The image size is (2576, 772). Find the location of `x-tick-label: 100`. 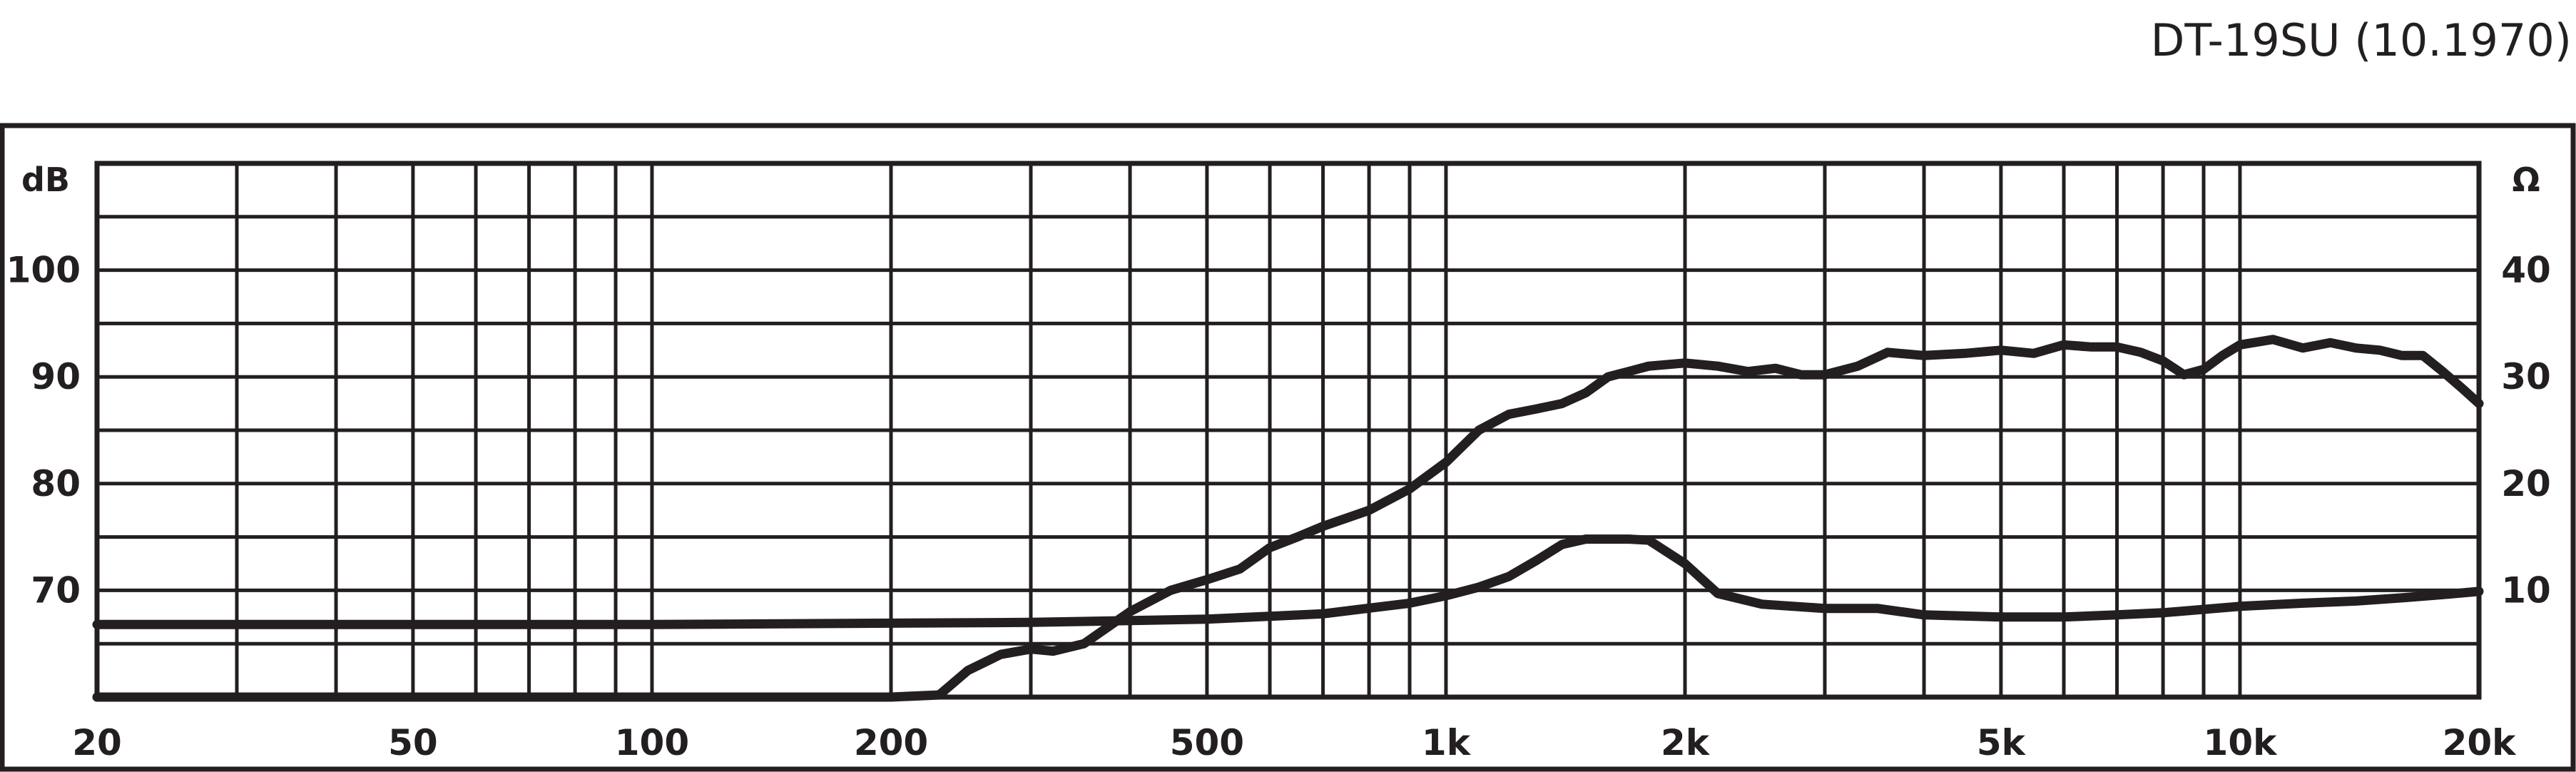

x-tick-label: 100 is located at coordinates (652, 743).